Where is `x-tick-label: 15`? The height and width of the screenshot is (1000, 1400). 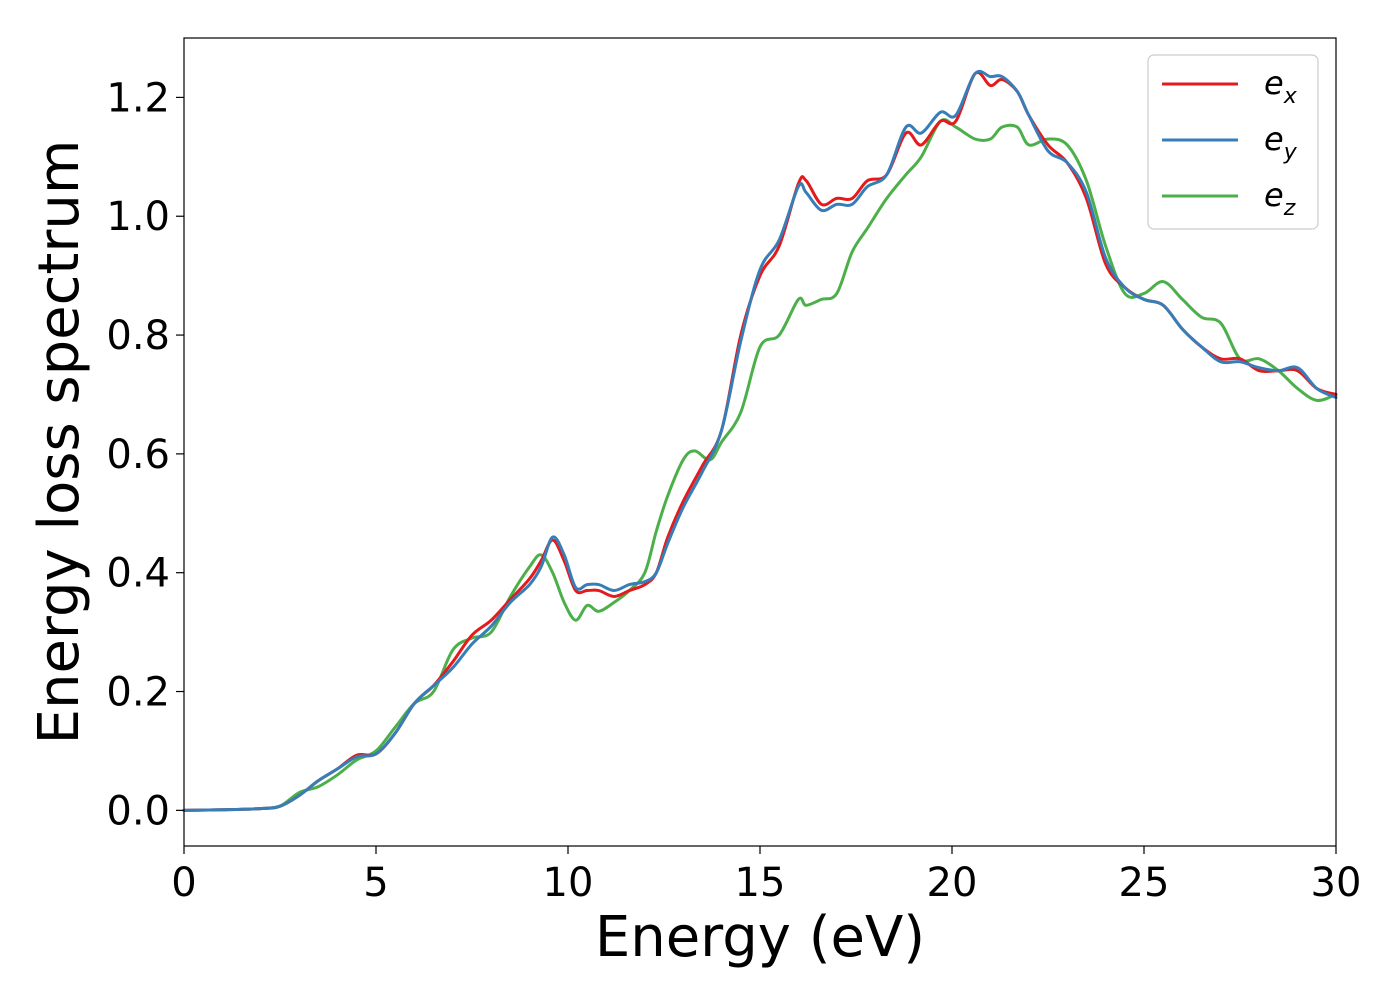
x-tick-label: 15 is located at coordinates (760, 883).